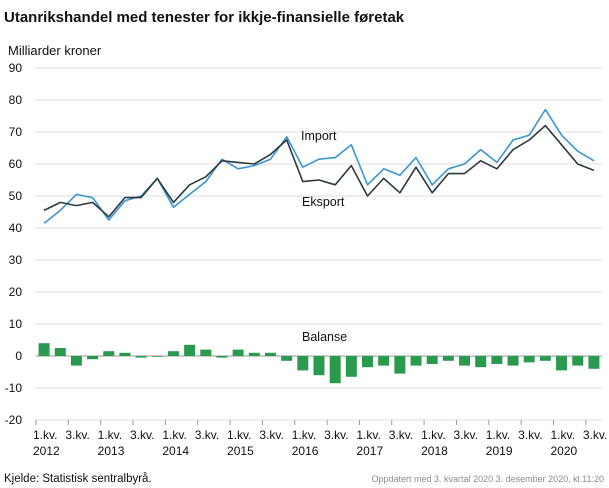  I want to click on x-tick-year: 2012, so click(46, 451).